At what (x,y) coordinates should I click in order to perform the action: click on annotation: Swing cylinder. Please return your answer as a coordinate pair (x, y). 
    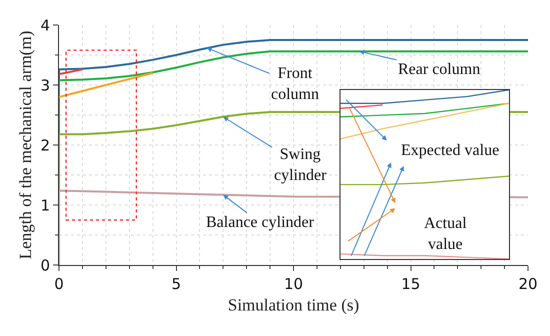
    Looking at the image, I should click on (301, 165).